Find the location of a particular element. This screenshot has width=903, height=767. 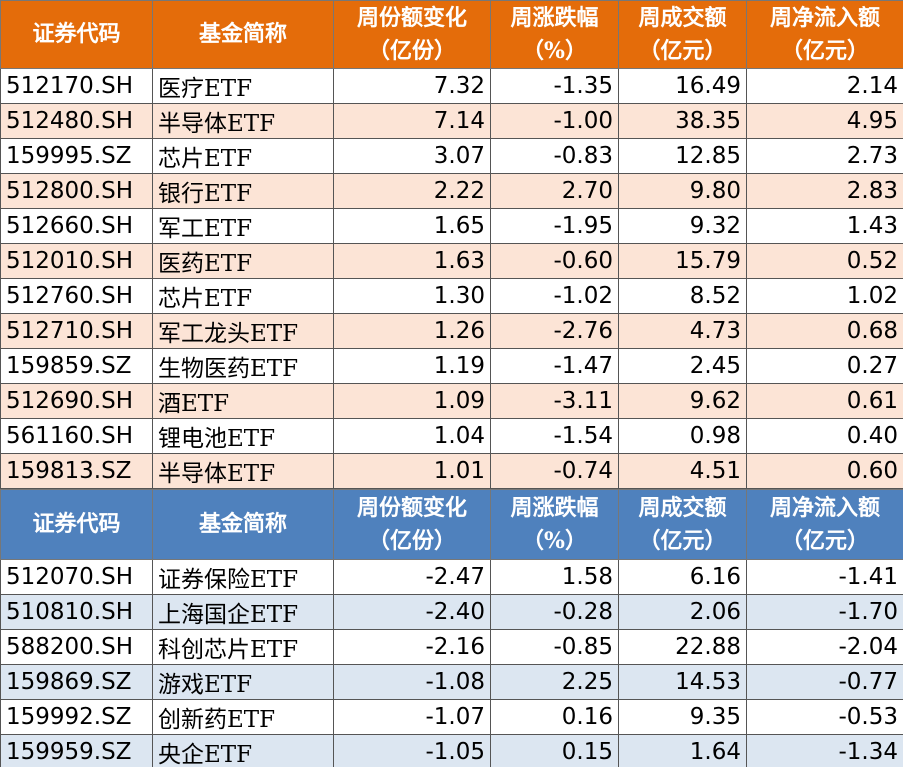

table-row: 512480.SH 半导体ETF 7.14 -1.00 38.35 4.95 is located at coordinates (451, 121).